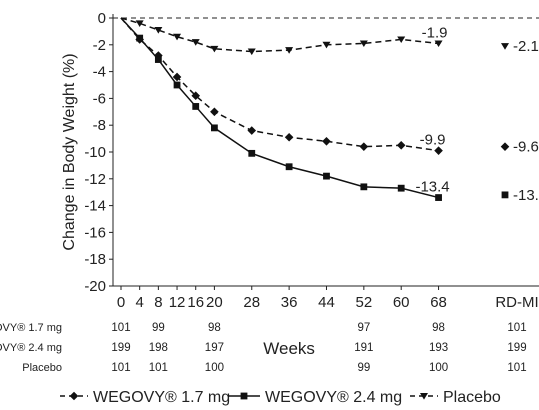 Image resolution: width=539 pixels, height=410 pixels. Describe the element at coordinates (477, 113) in the screenshot. I see `annotations: -9.9 -9.6 -13.4 -13.2 -1.9 -2.1` at that location.